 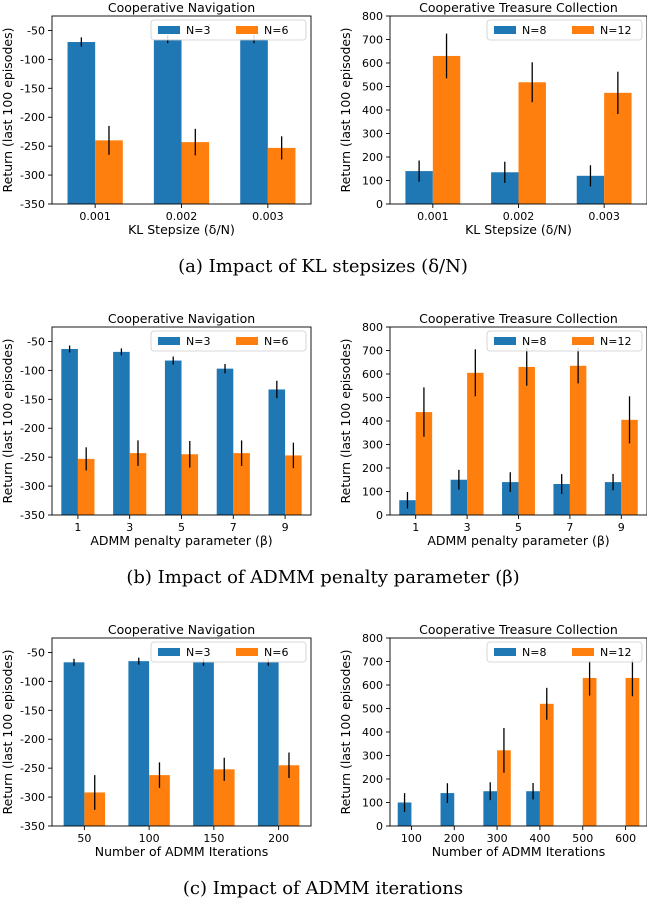 What do you see at coordinates (372, 398) in the screenshot?
I see `y-tick-label: 500` at bounding box center [372, 398].